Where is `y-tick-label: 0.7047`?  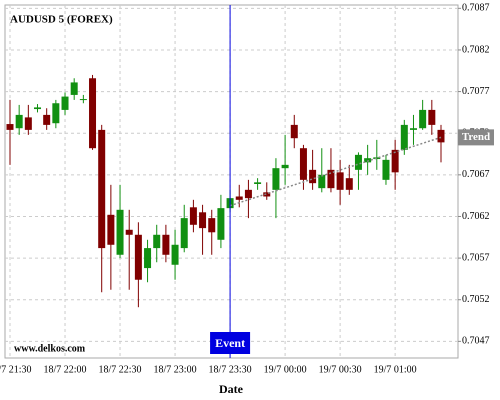 y-tick-label: 0.7047 is located at coordinates (476, 341).